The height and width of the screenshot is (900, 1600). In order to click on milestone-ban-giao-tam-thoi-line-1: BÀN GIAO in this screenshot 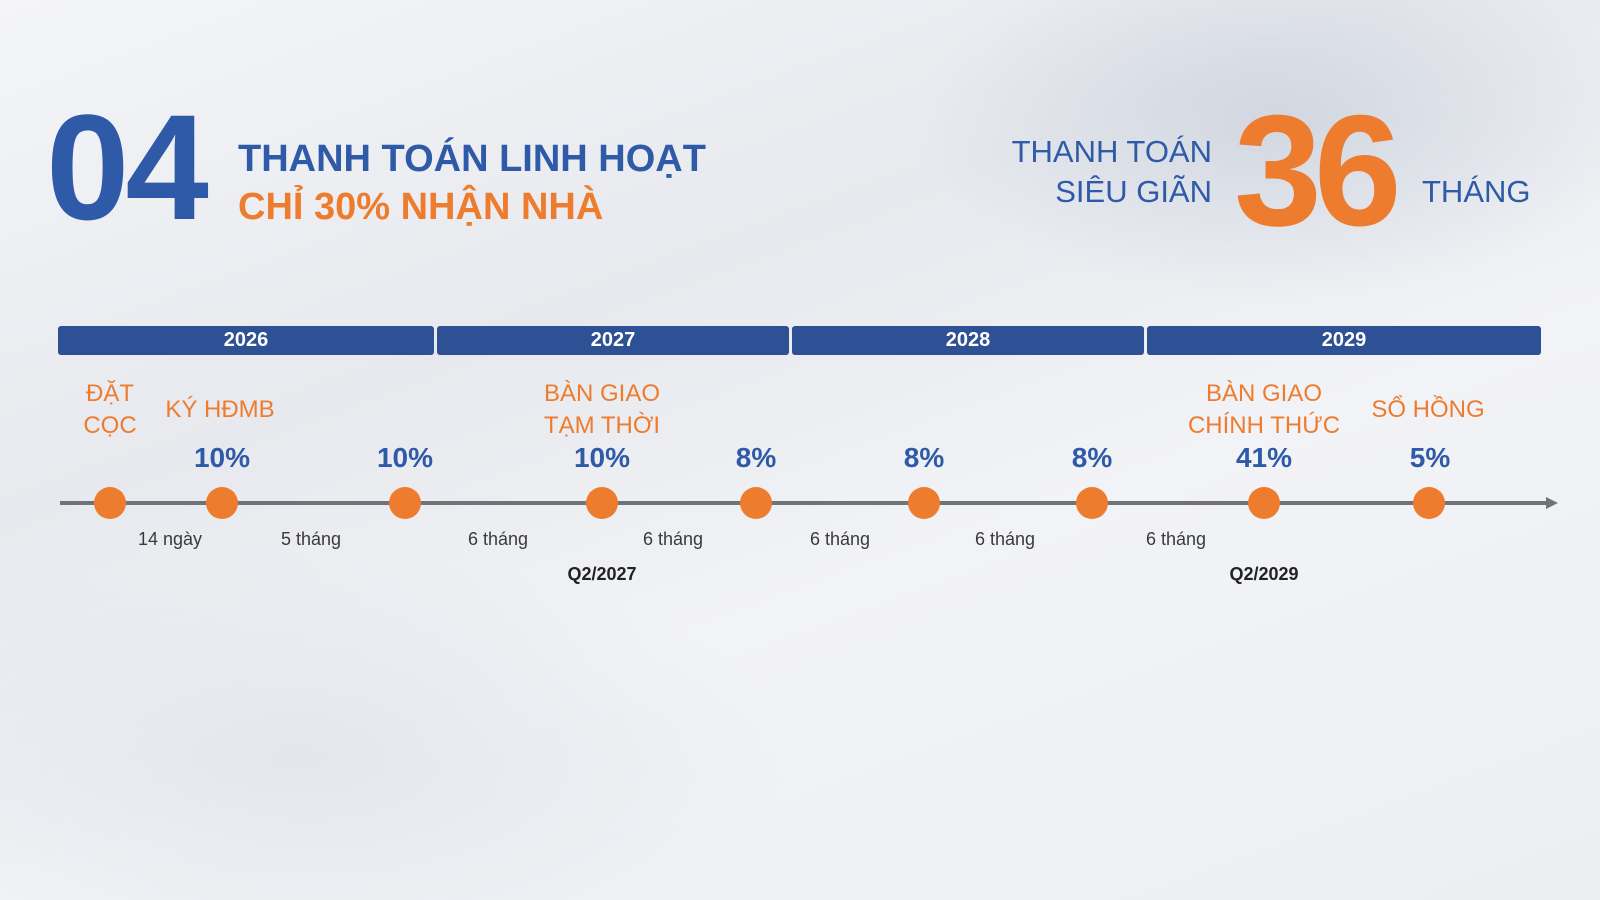, I will do `click(602, 393)`.